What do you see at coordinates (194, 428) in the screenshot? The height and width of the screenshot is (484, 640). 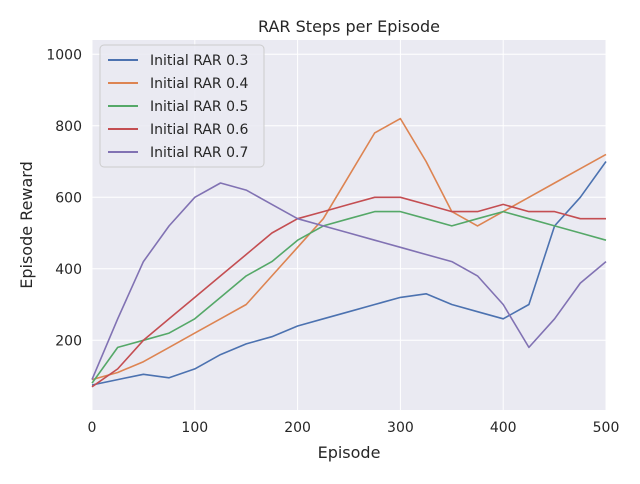 I see `x-tick-label: 100` at bounding box center [194, 428].